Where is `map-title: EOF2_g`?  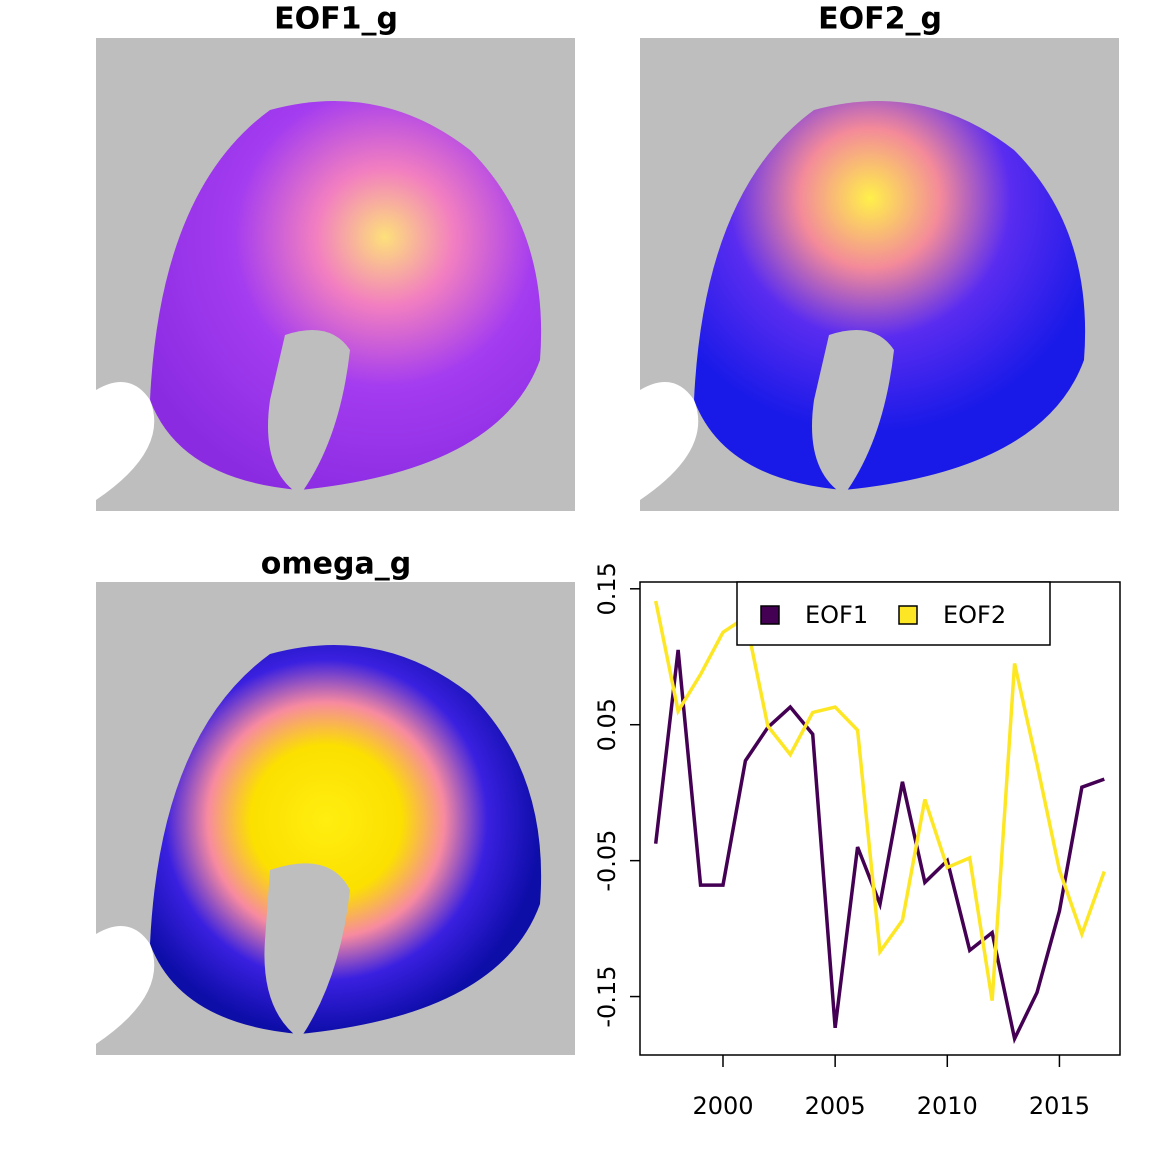
map-title: EOF2_g is located at coordinates (880, 19).